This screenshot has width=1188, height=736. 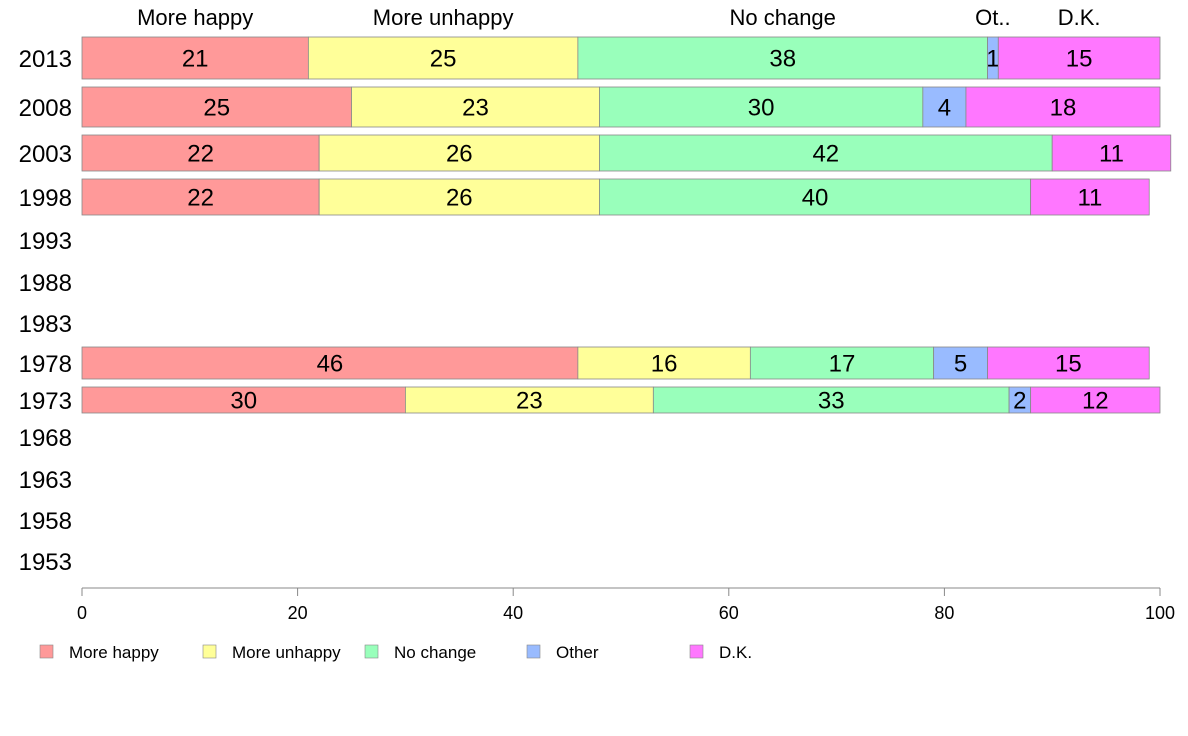 I want to click on bar-label-2003-2: 42, so click(x=825, y=154).